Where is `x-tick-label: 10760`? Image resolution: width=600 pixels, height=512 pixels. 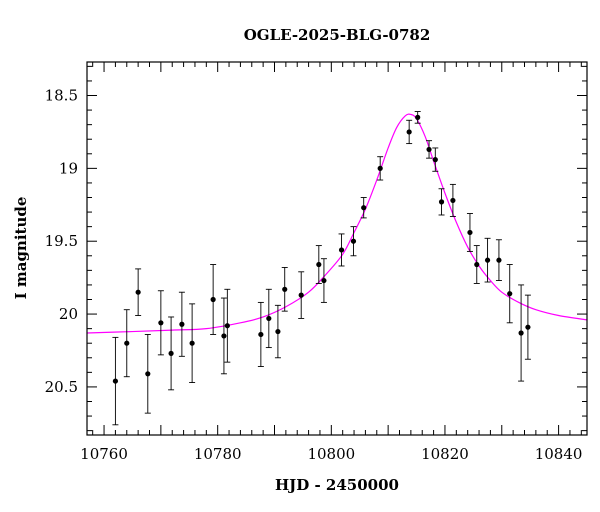 x-tick-label: 10760 is located at coordinates (104, 454).